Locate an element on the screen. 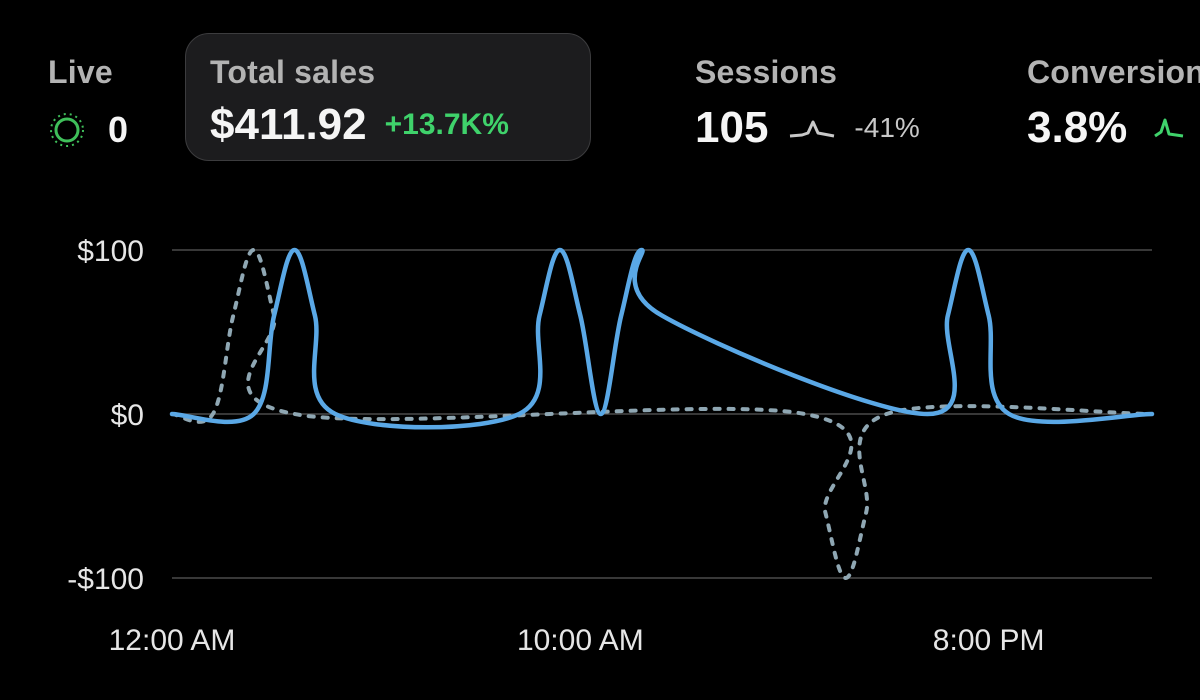  conversion-label: Conversion is located at coordinates (1113, 72).